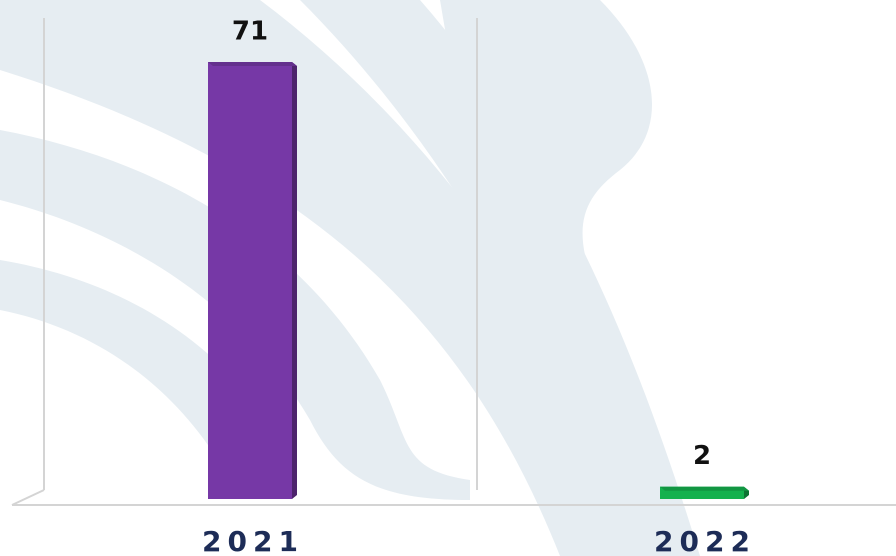  I want to click on floor-edge, so click(28, 497).